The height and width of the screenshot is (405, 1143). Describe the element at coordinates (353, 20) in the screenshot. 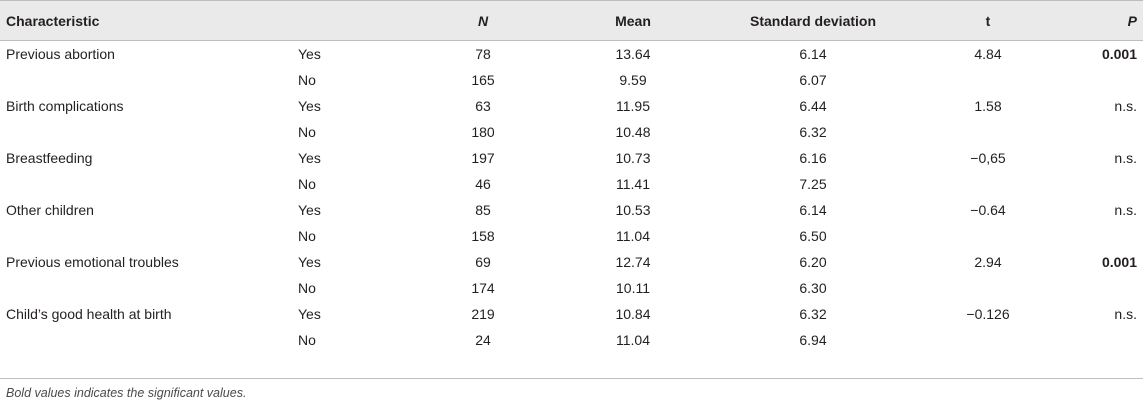

I see `header-group` at that location.